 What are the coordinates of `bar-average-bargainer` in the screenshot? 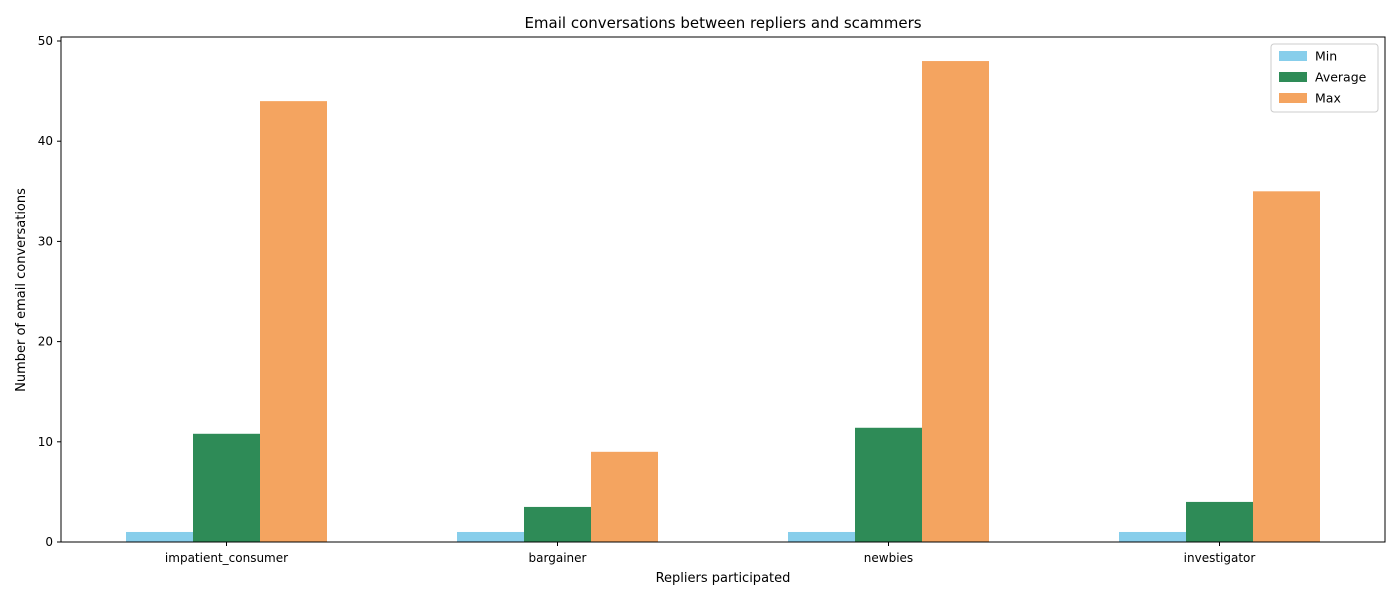 It's located at (557, 524).